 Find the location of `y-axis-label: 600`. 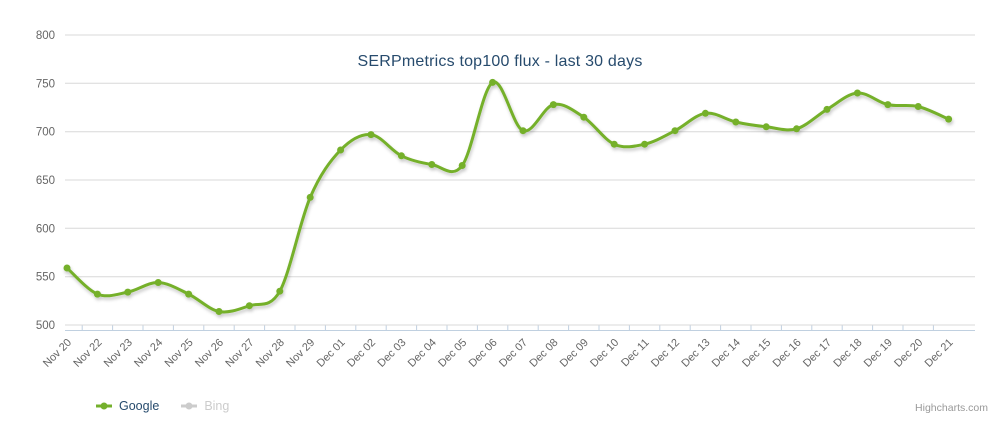

y-axis-label: 600 is located at coordinates (45, 229).